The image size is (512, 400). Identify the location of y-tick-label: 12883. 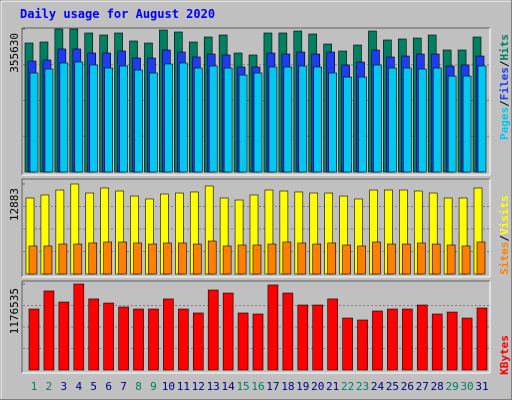
(14, 204).